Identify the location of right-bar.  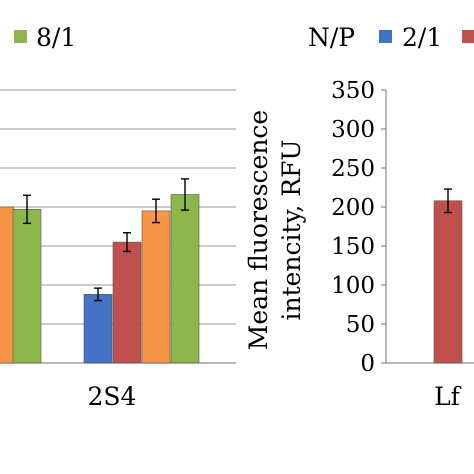
(448, 282).